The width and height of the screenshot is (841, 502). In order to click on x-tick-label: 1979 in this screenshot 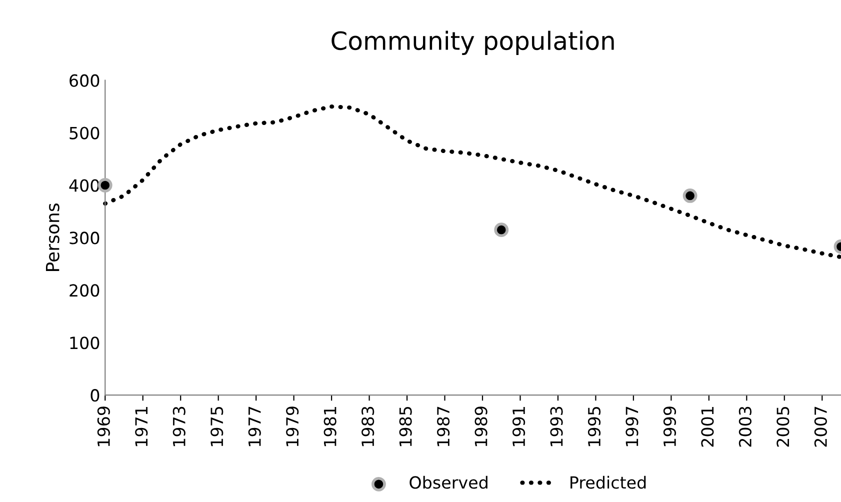, I will do `click(292, 426)`.